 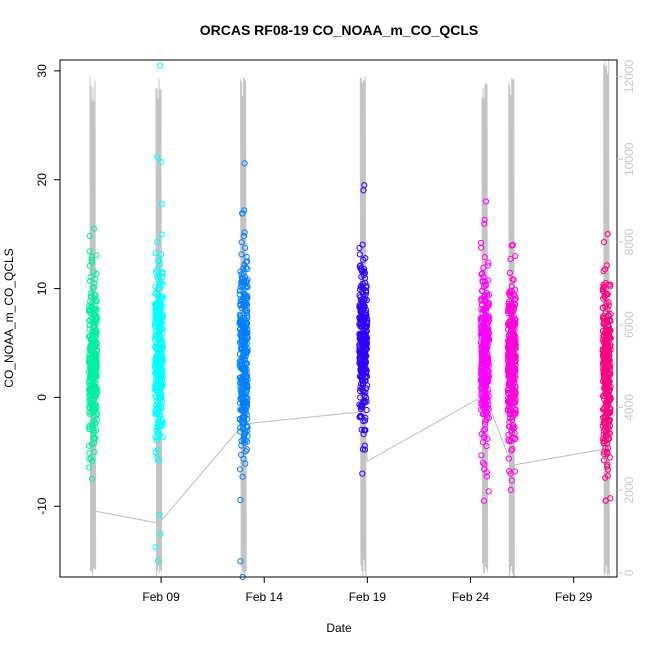 What do you see at coordinates (368, 597) in the screenshot?
I see `x-tick-label: Feb 19` at bounding box center [368, 597].